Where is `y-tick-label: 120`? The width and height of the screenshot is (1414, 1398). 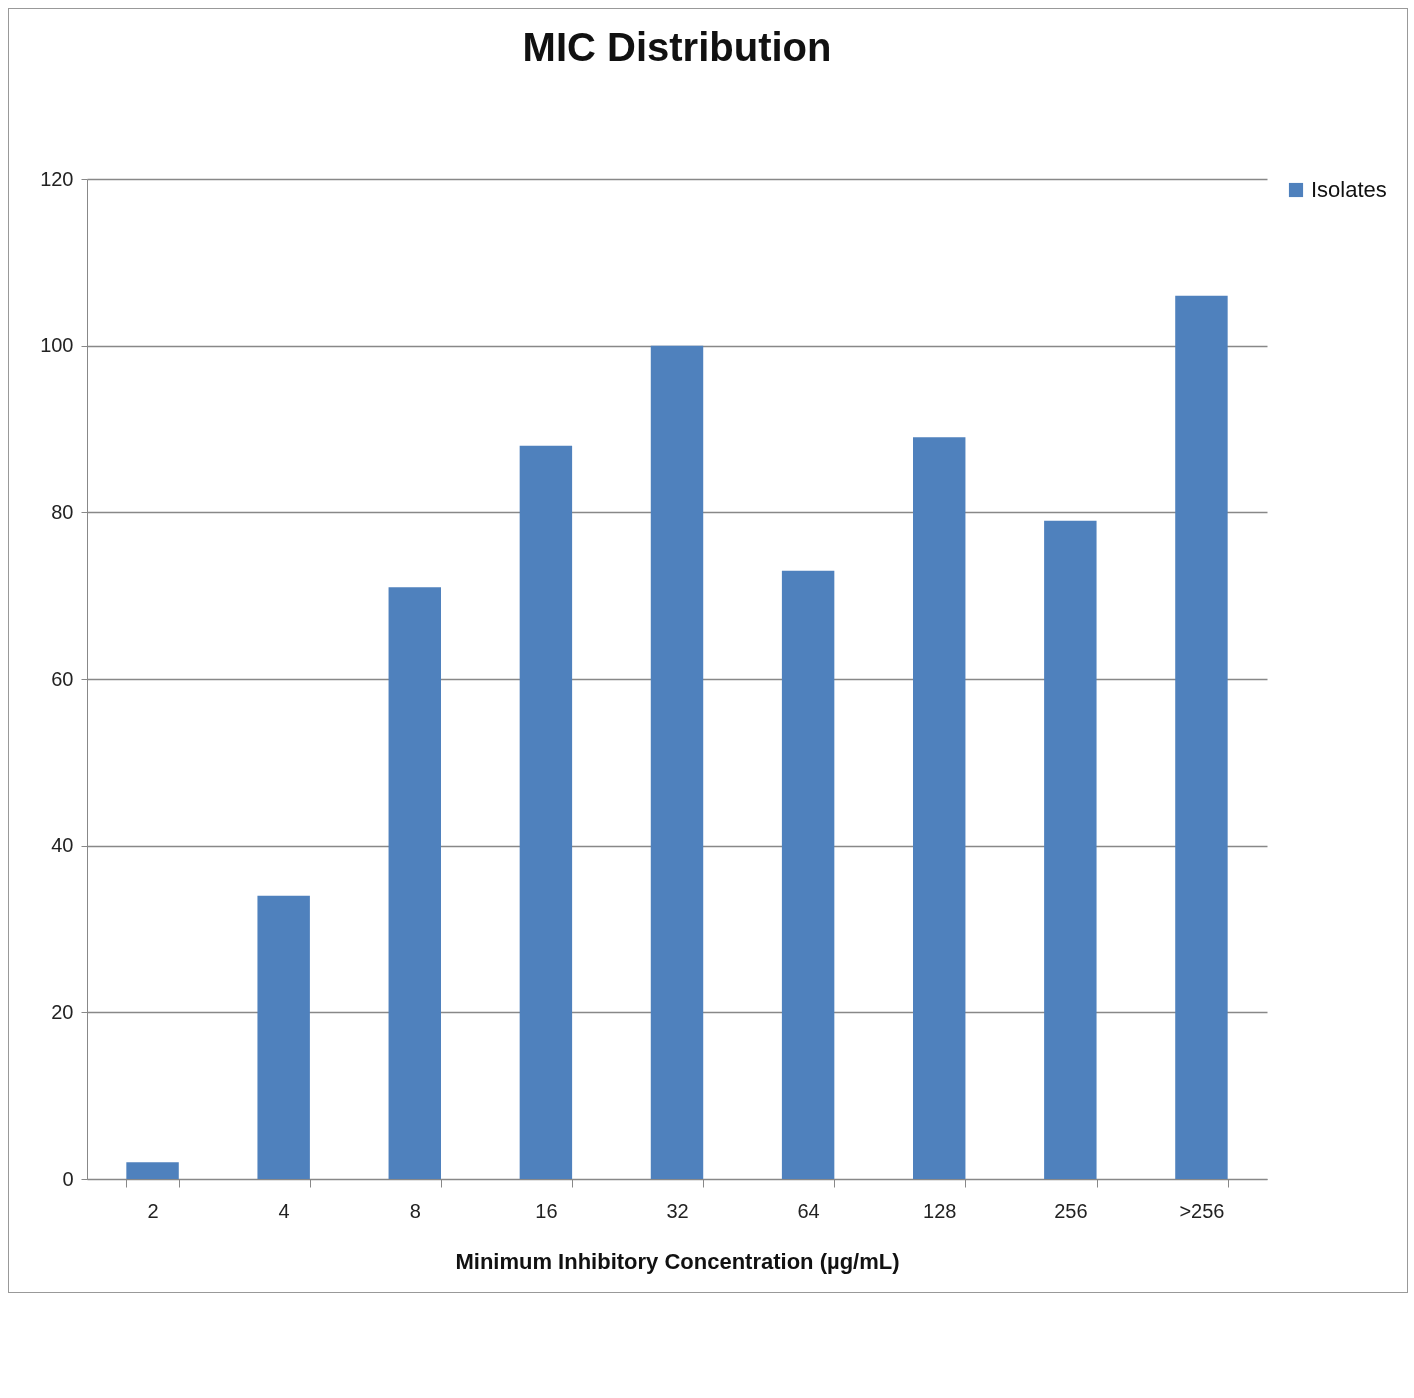
y-tick-label: 120 is located at coordinates (57, 178).